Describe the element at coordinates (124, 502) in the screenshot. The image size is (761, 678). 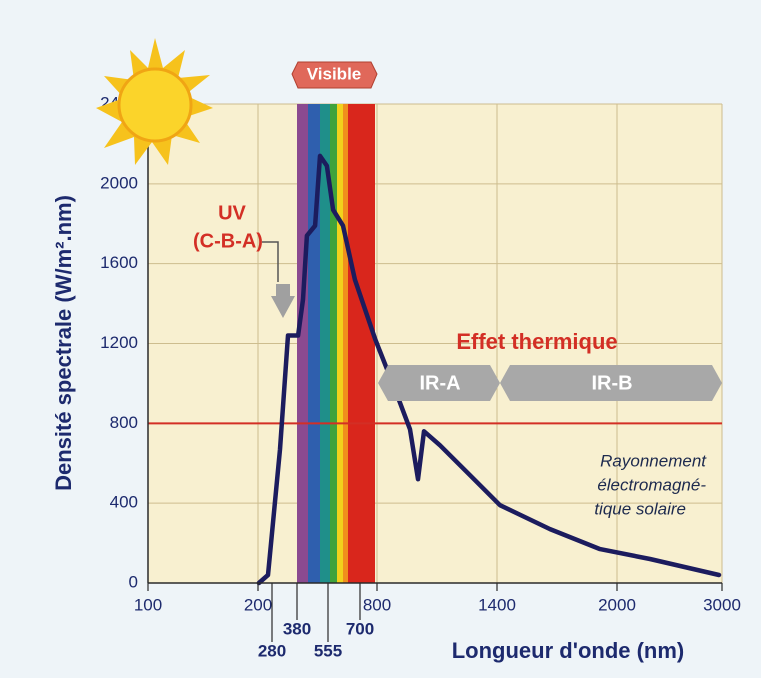
I see `y-tick-label: 400` at that location.